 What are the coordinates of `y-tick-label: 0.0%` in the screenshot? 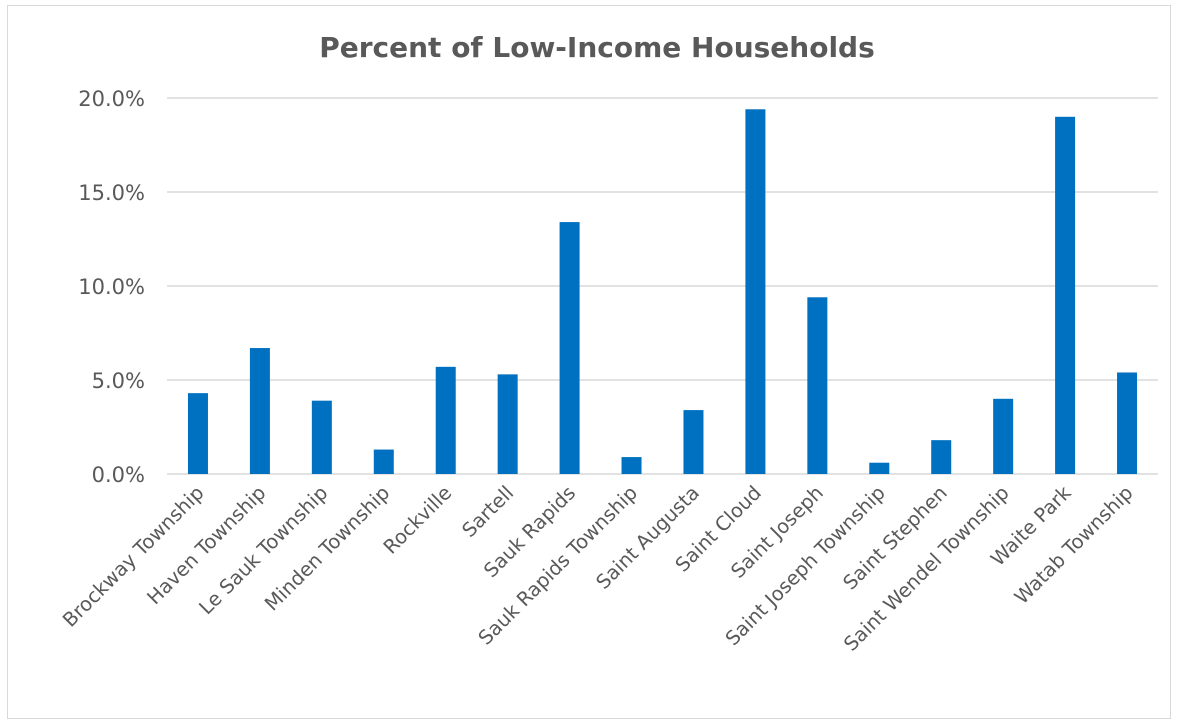 It's located at (118, 475).